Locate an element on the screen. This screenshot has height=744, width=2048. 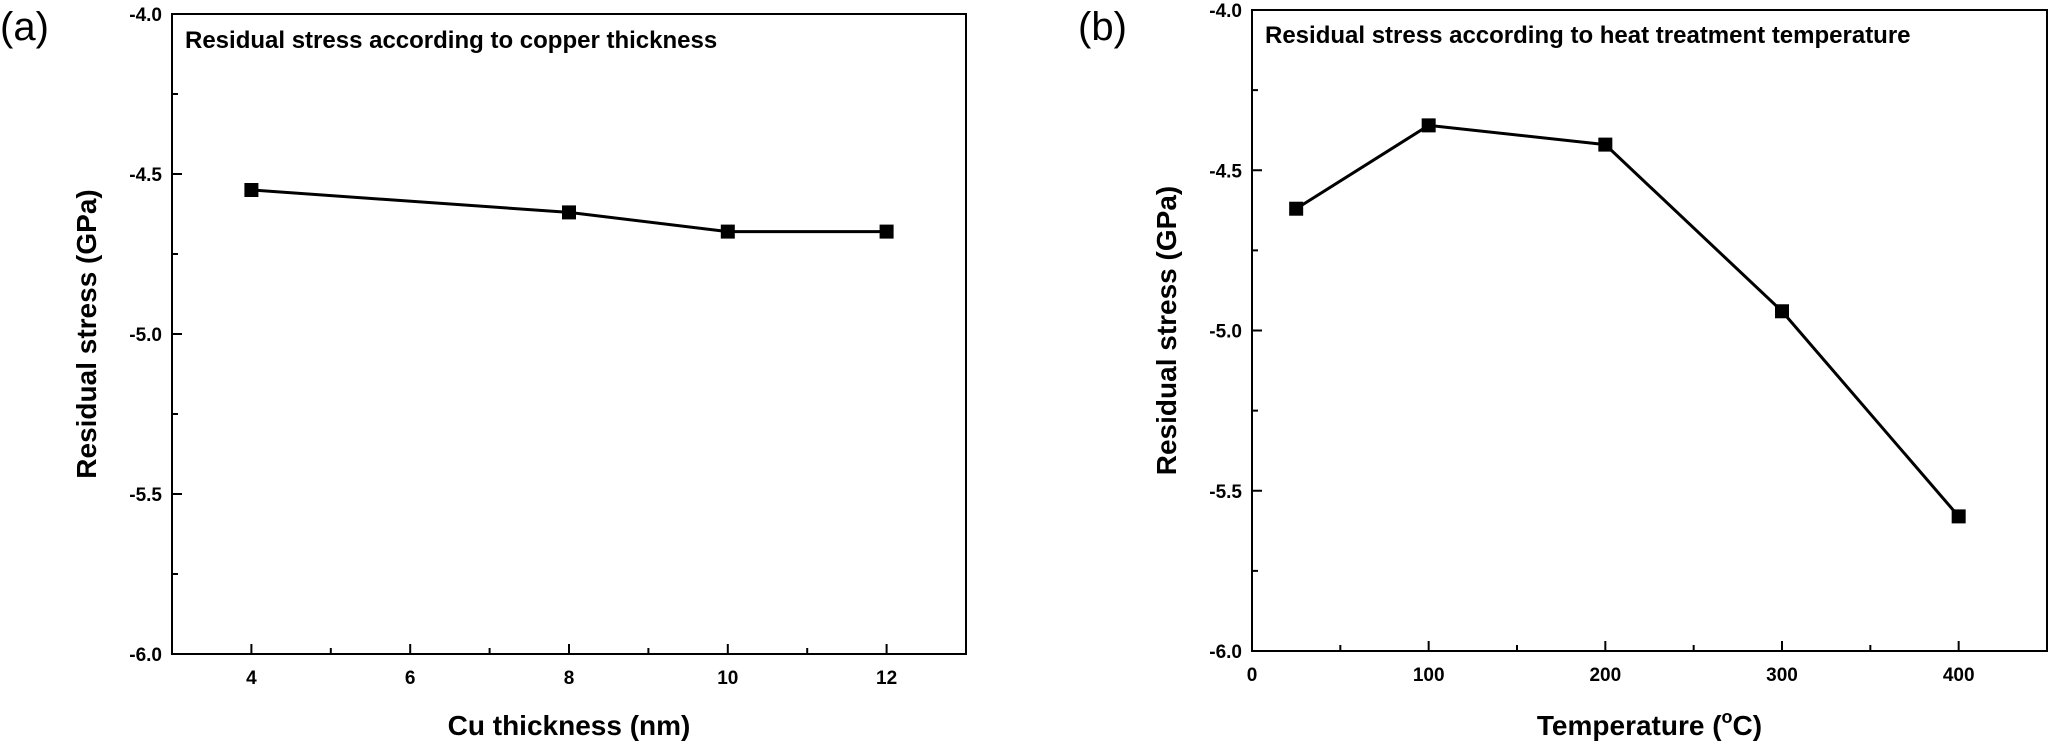
series-line is located at coordinates (569, 211).